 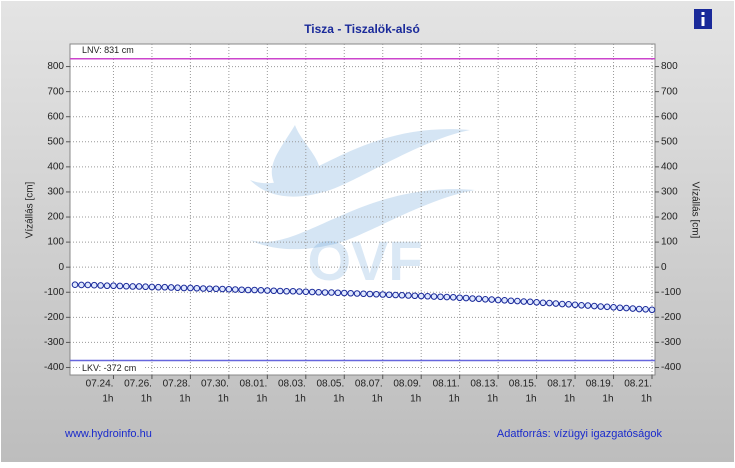 What do you see at coordinates (669, 217) in the screenshot?
I see `y2-tick-label: 200` at bounding box center [669, 217].